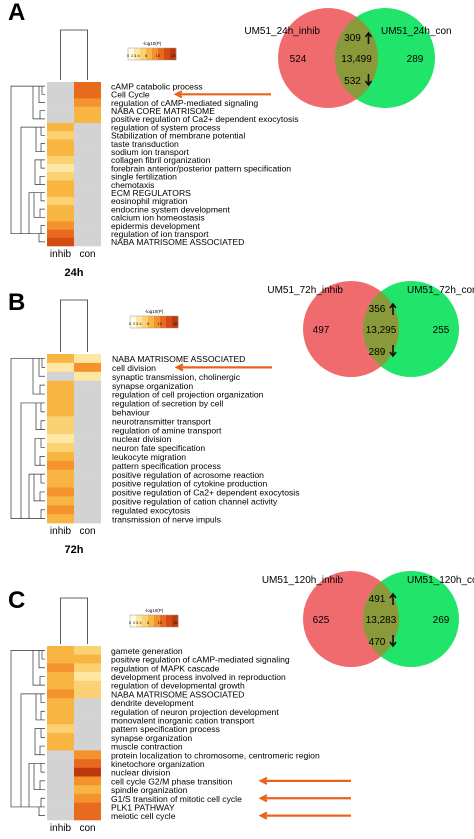 This screenshot has width=474, height=839. Describe the element at coordinates (16, 13) in the screenshot. I see `panel-letter: A` at that location.